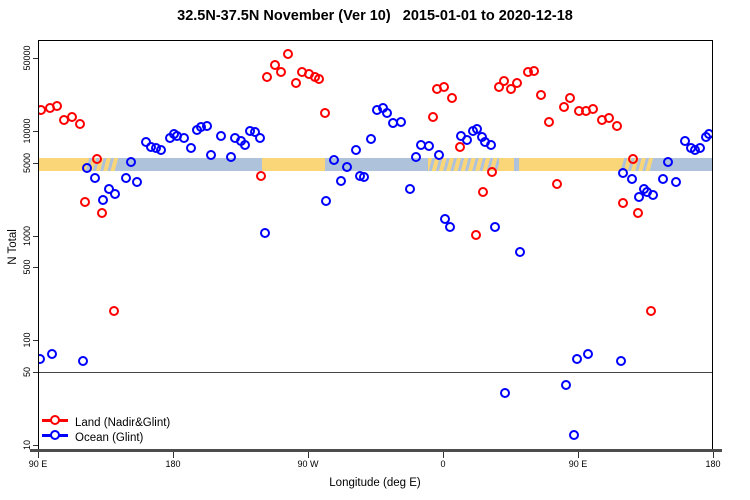 The image size is (750, 500). Describe the element at coordinates (27, 162) in the screenshot. I see `y-tick-label: 5000` at that location.